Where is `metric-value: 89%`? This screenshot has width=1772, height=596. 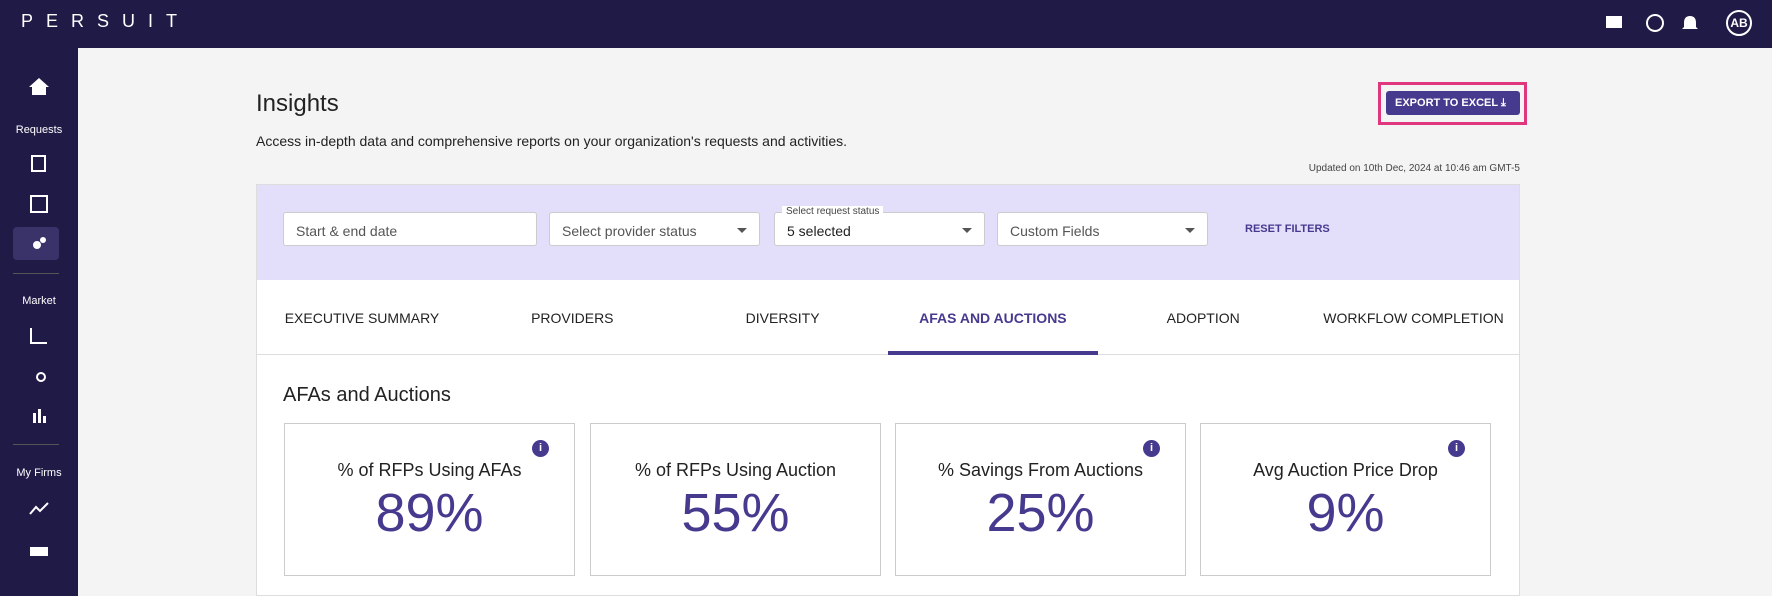
metric-value: 89% is located at coordinates (429, 513).